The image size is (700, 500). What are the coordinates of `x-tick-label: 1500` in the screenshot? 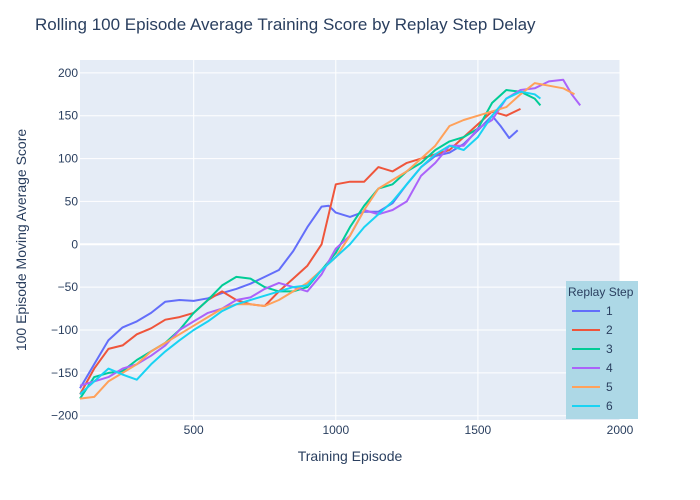 It's located at (478, 430).